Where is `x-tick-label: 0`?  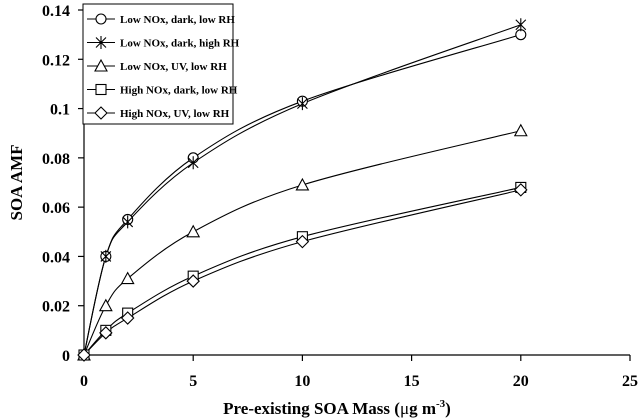 x-tick-label: 0 is located at coordinates (84, 381).